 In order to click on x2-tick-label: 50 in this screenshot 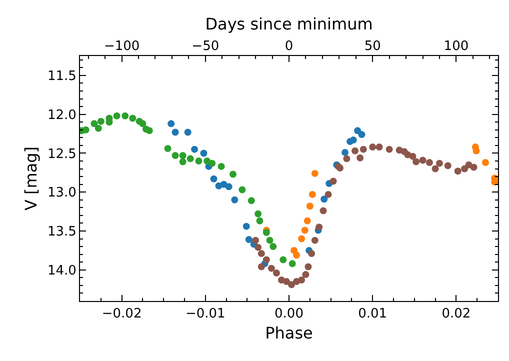, I will do `click(372, 46)`.